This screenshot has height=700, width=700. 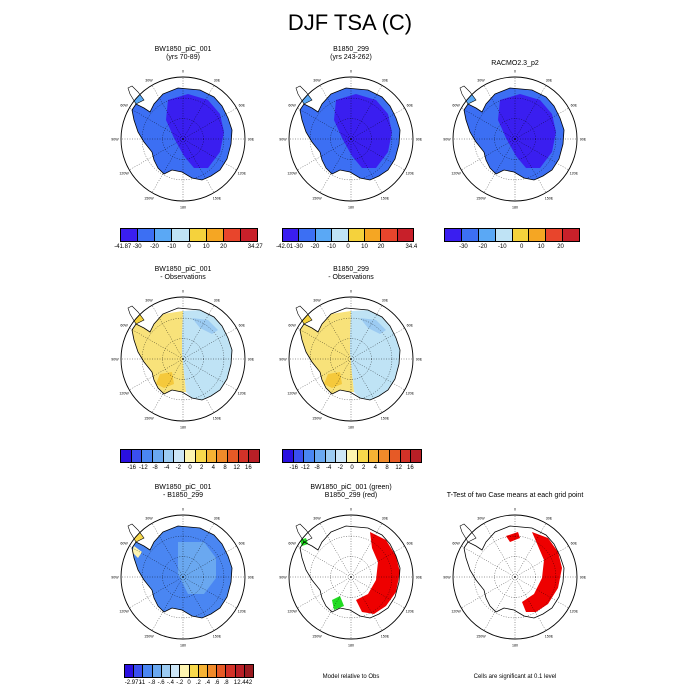 What do you see at coordinates (159, 352) in the screenshot?
I see `west-antarctica` at bounding box center [159, 352].